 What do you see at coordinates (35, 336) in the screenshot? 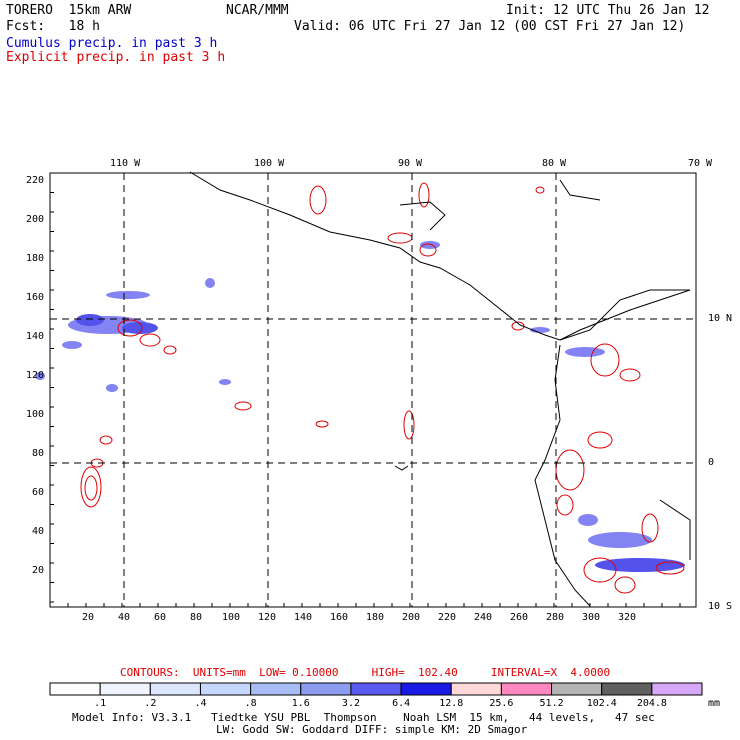
I see `y-tick-label: 140` at bounding box center [35, 336].